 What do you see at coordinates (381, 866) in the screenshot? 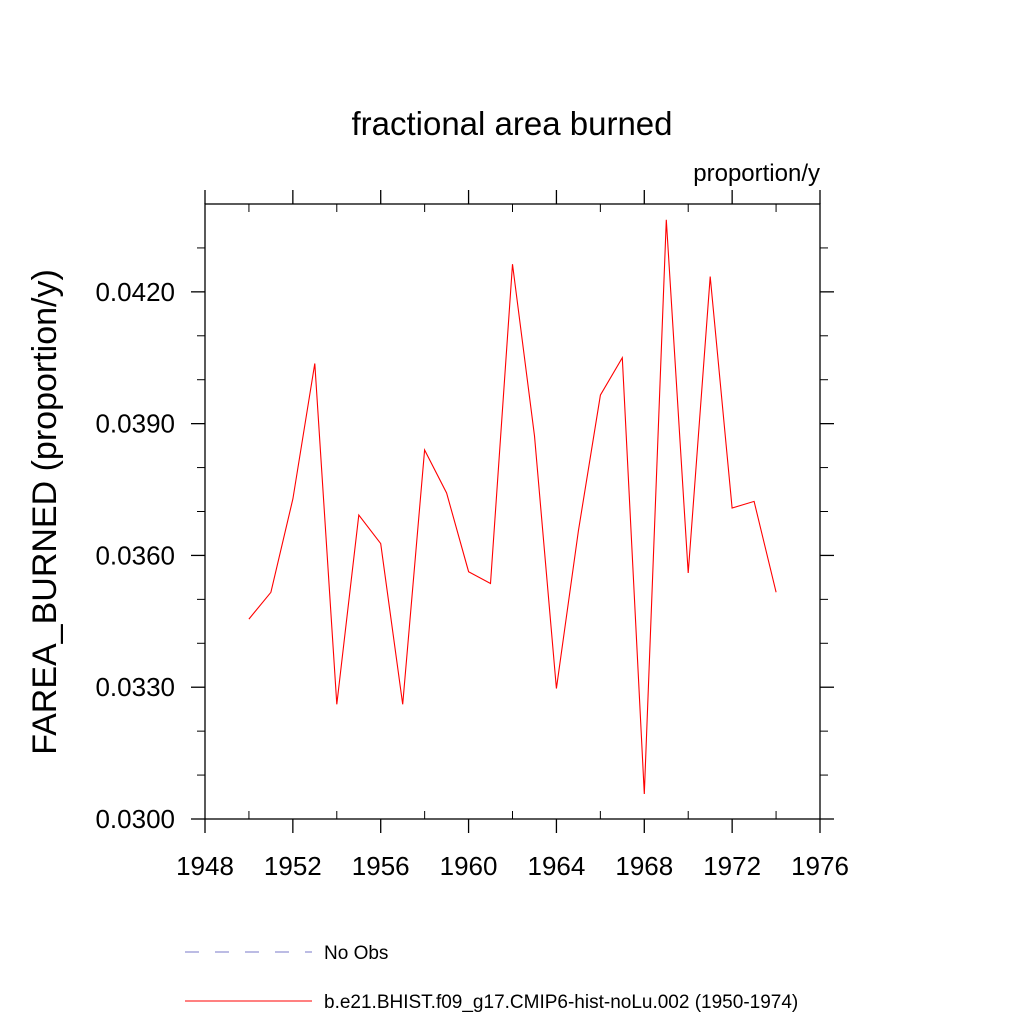
I see `x-tick-label: 1956` at bounding box center [381, 866].